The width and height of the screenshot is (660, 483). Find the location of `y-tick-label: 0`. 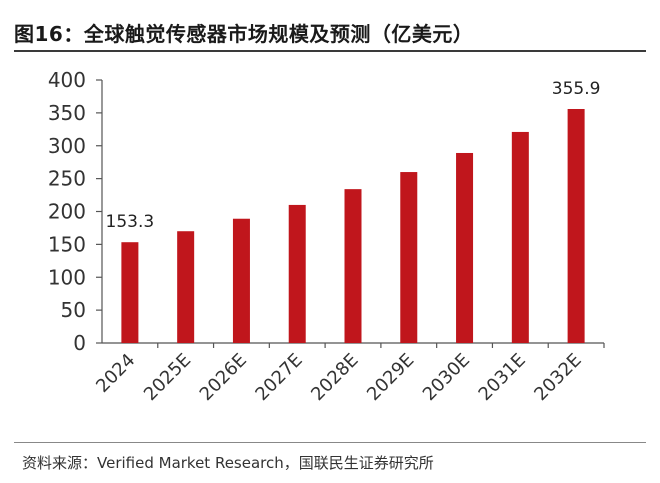

y-tick-label: 0 is located at coordinates (79, 343).